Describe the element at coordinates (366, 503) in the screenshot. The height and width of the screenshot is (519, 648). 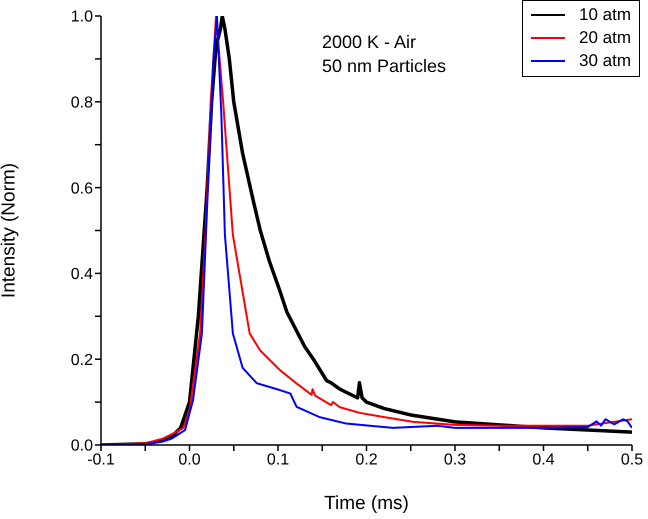
I see `x-axis-title: Time (ms)` at that location.